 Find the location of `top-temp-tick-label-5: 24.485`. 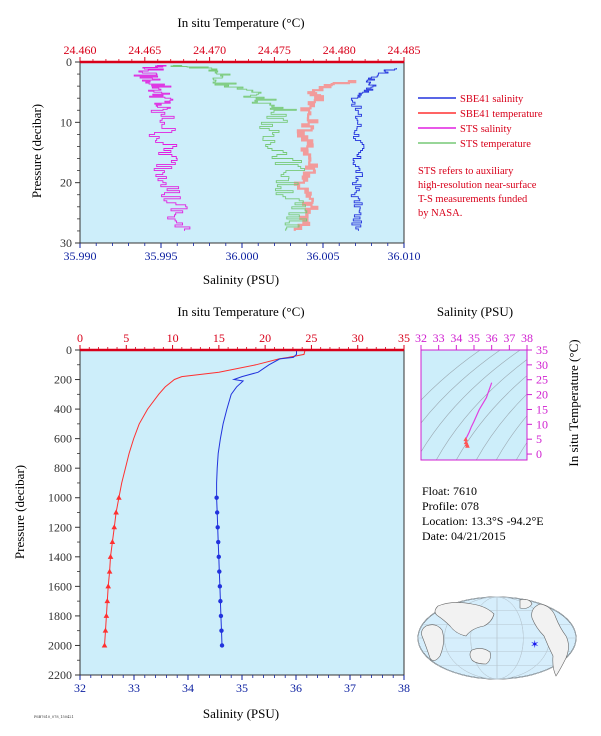

top-temp-tick-label-5: 24.485 is located at coordinates (404, 50).